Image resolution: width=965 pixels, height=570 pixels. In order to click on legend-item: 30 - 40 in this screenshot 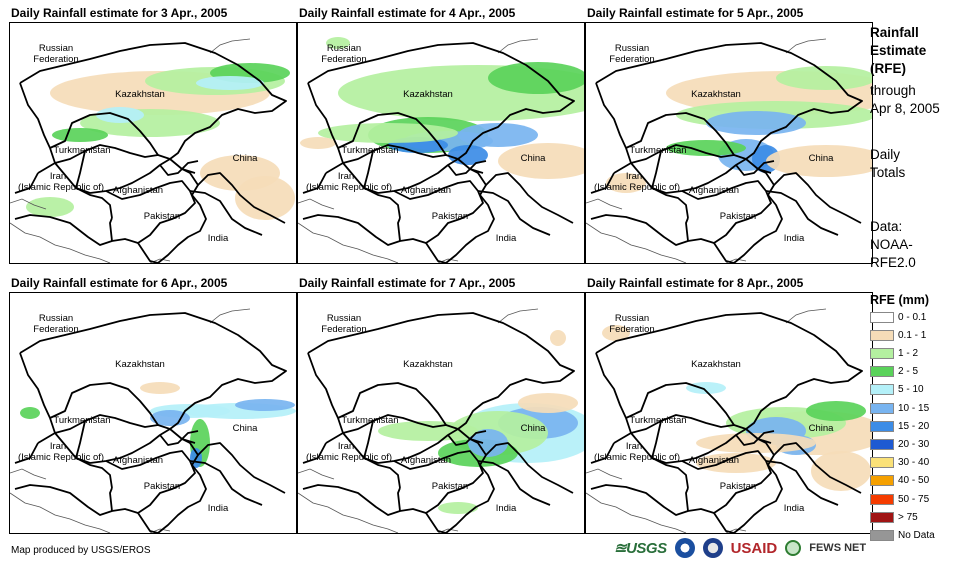, I will do `click(899, 463)`.